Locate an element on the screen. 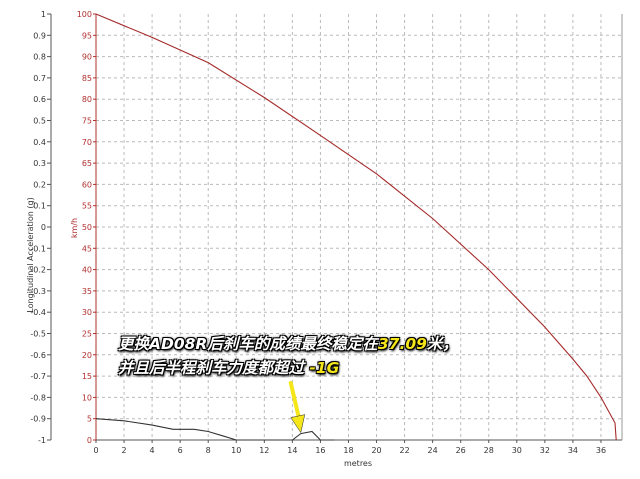 Image resolution: width=640 pixels, height=479 pixels. y-right-tick-label: 5 is located at coordinates (89, 419).